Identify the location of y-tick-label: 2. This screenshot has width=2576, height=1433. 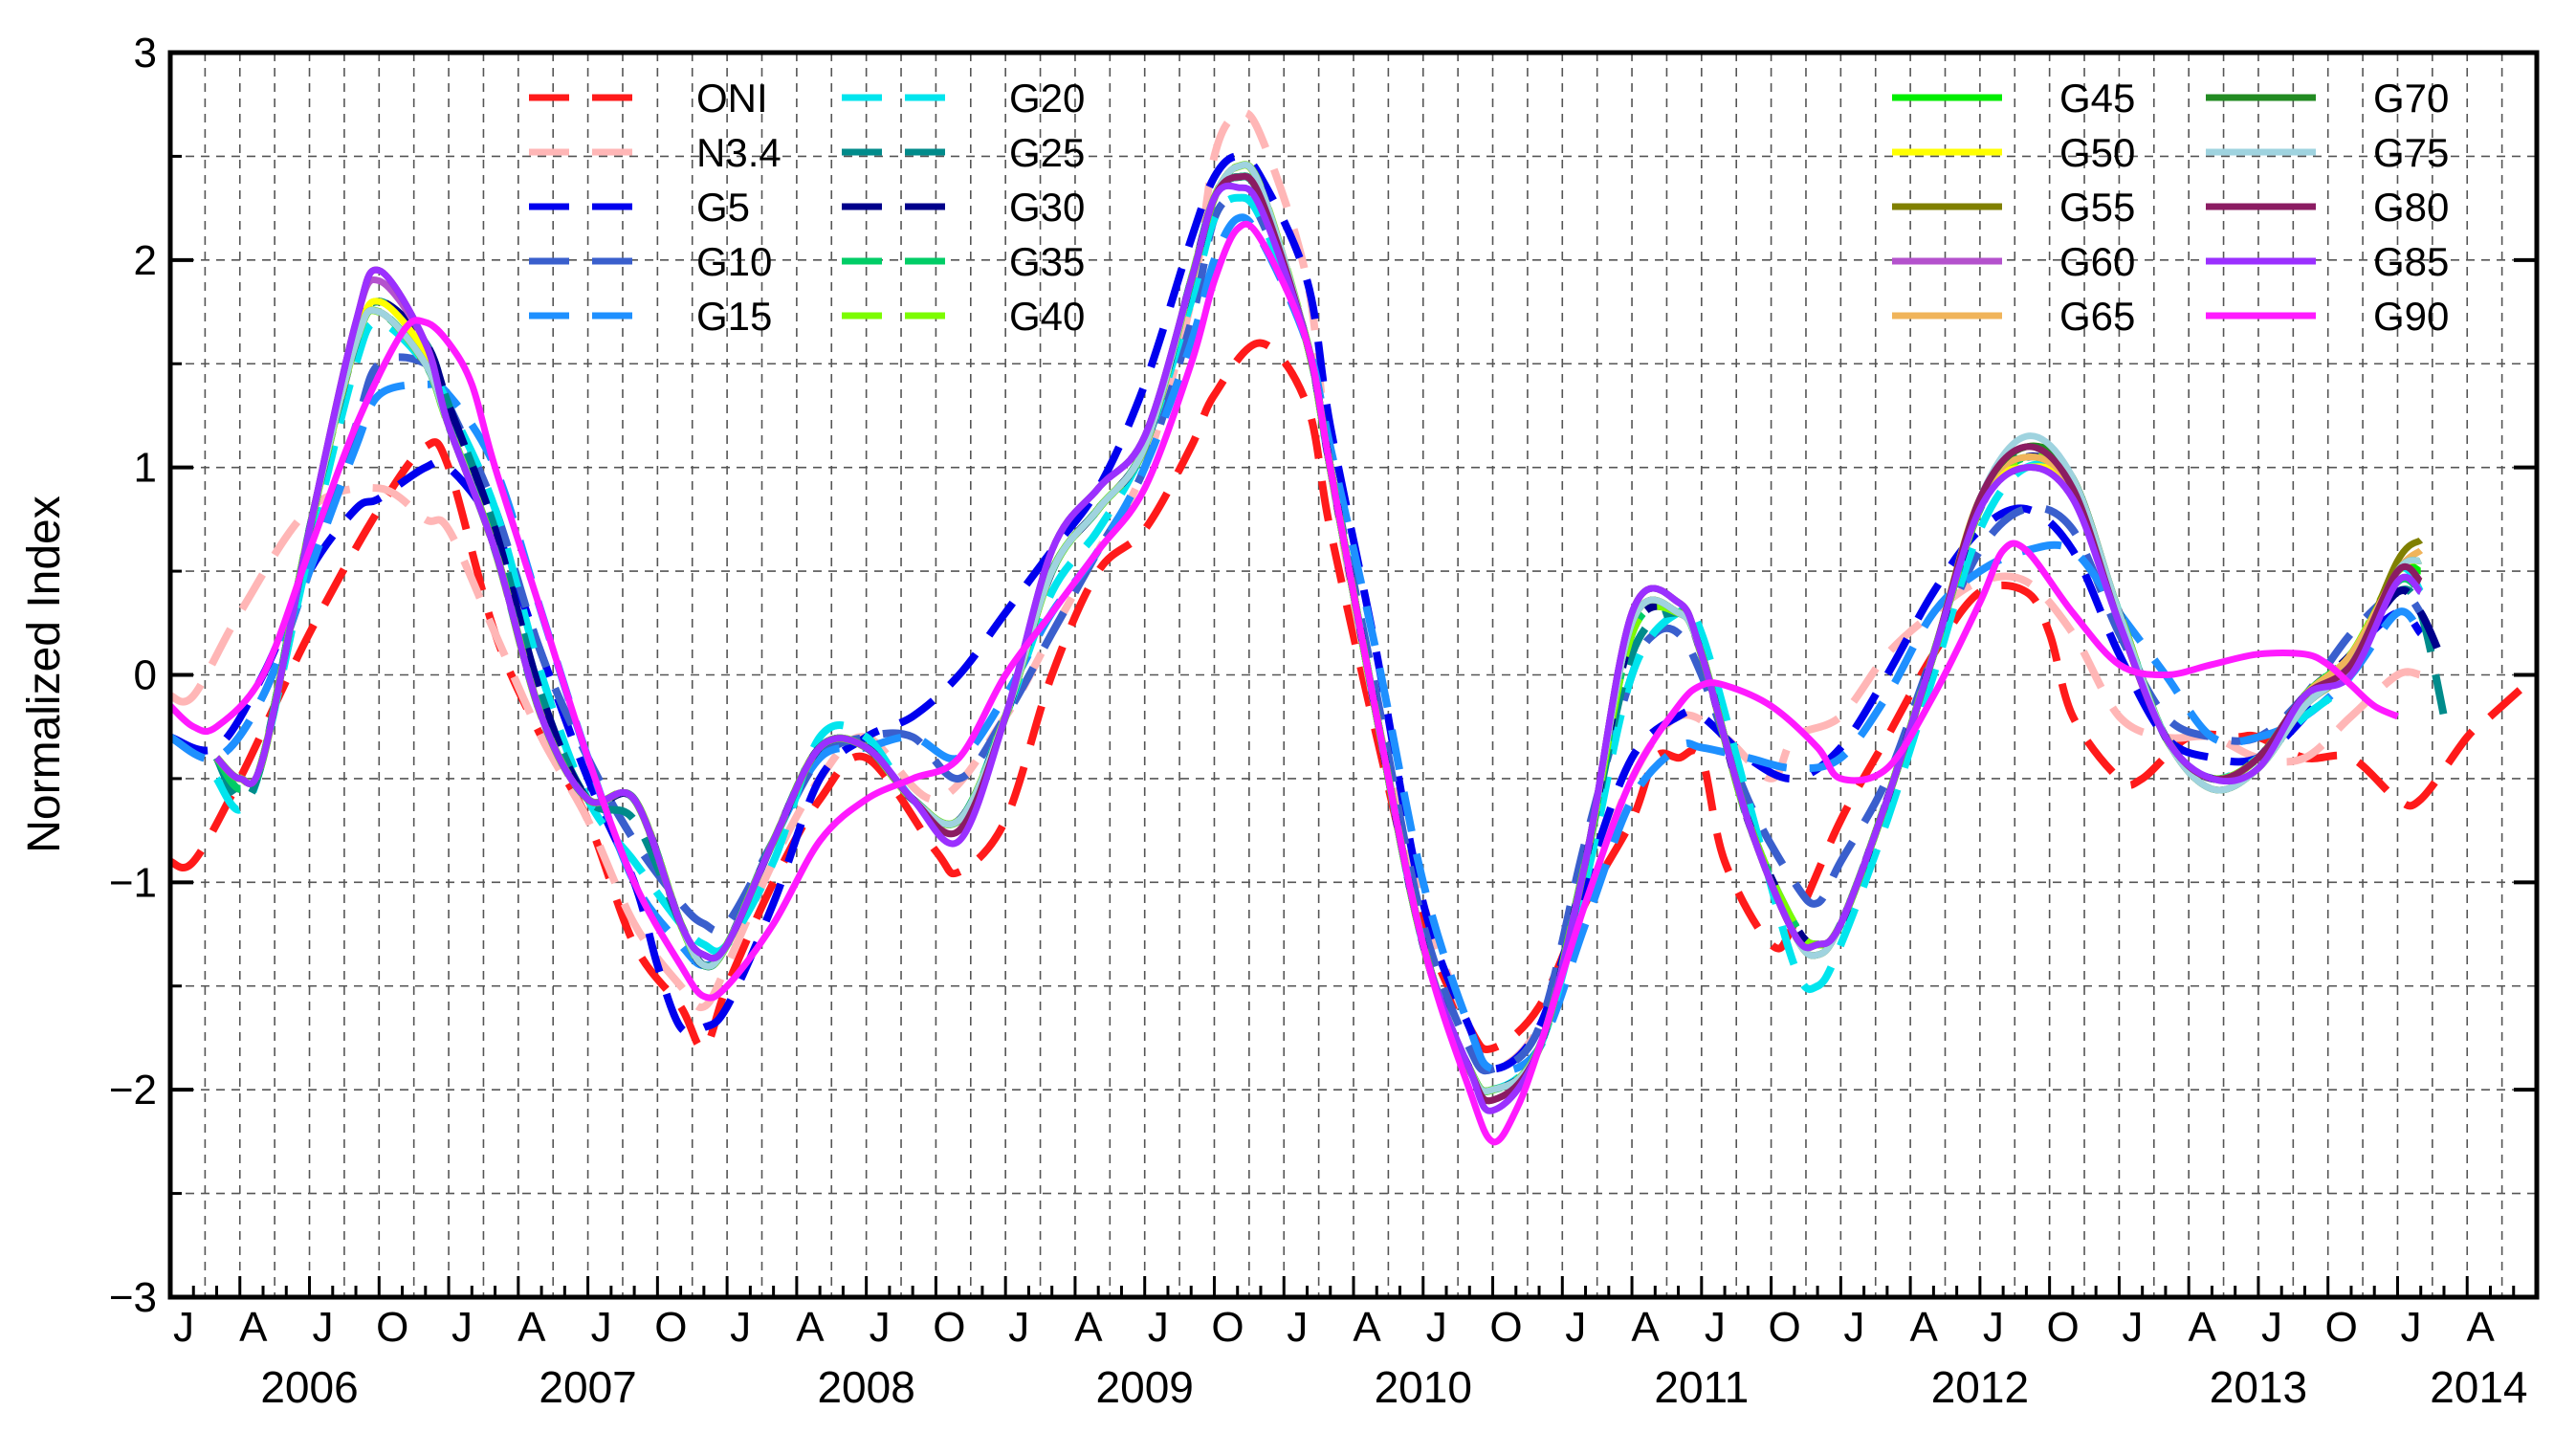
(145, 260).